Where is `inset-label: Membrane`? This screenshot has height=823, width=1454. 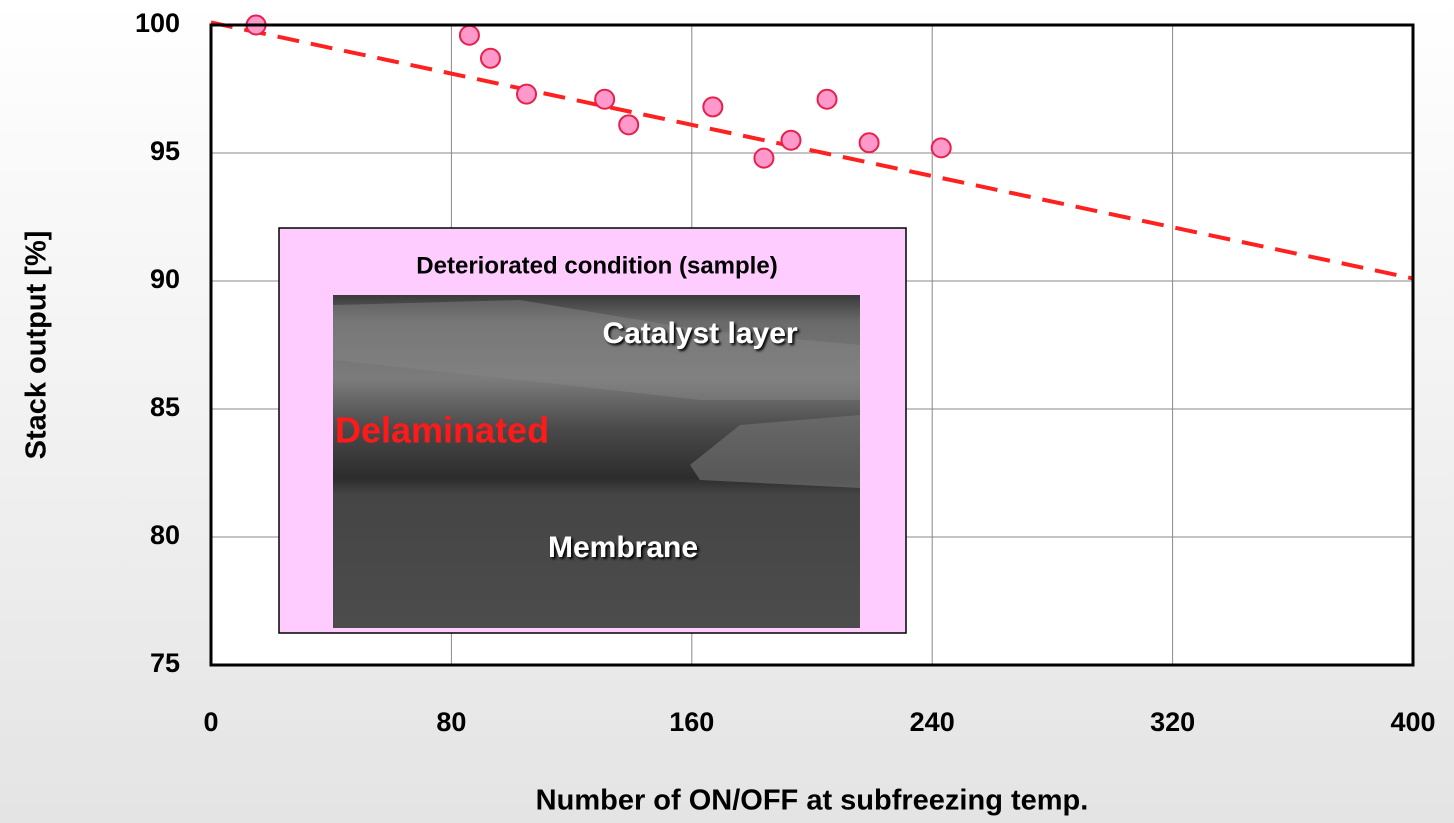
inset-label: Membrane is located at coordinates (623, 547).